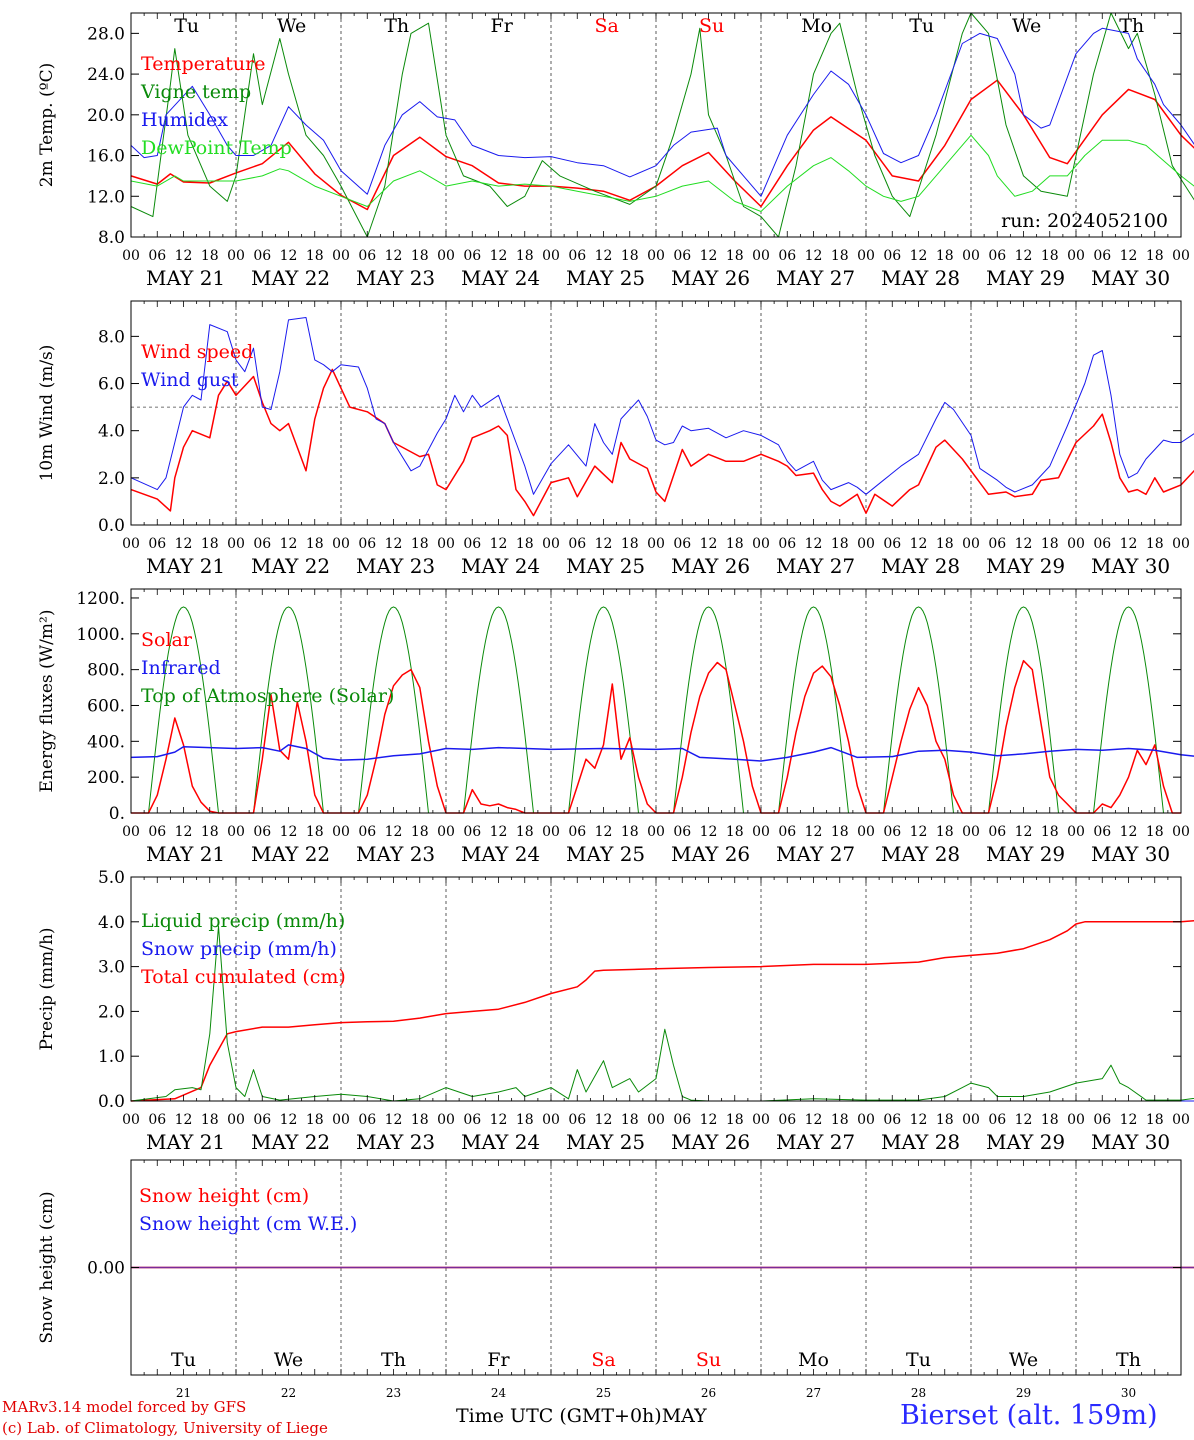 The height and width of the screenshot is (1440, 1194). What do you see at coordinates (111, 479) in the screenshot?
I see `y-tick-label: 2.0` at bounding box center [111, 479].